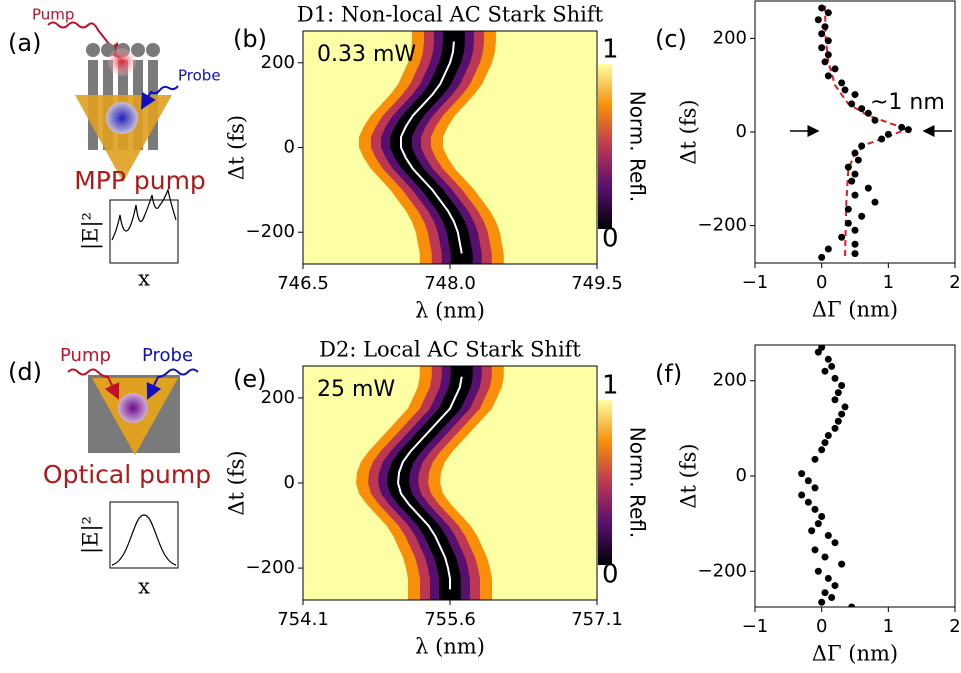 The width and height of the screenshot is (961, 673). Describe the element at coordinates (855, 310) in the screenshot. I see `x-axis-label: ΔΓ (nm)` at that location.